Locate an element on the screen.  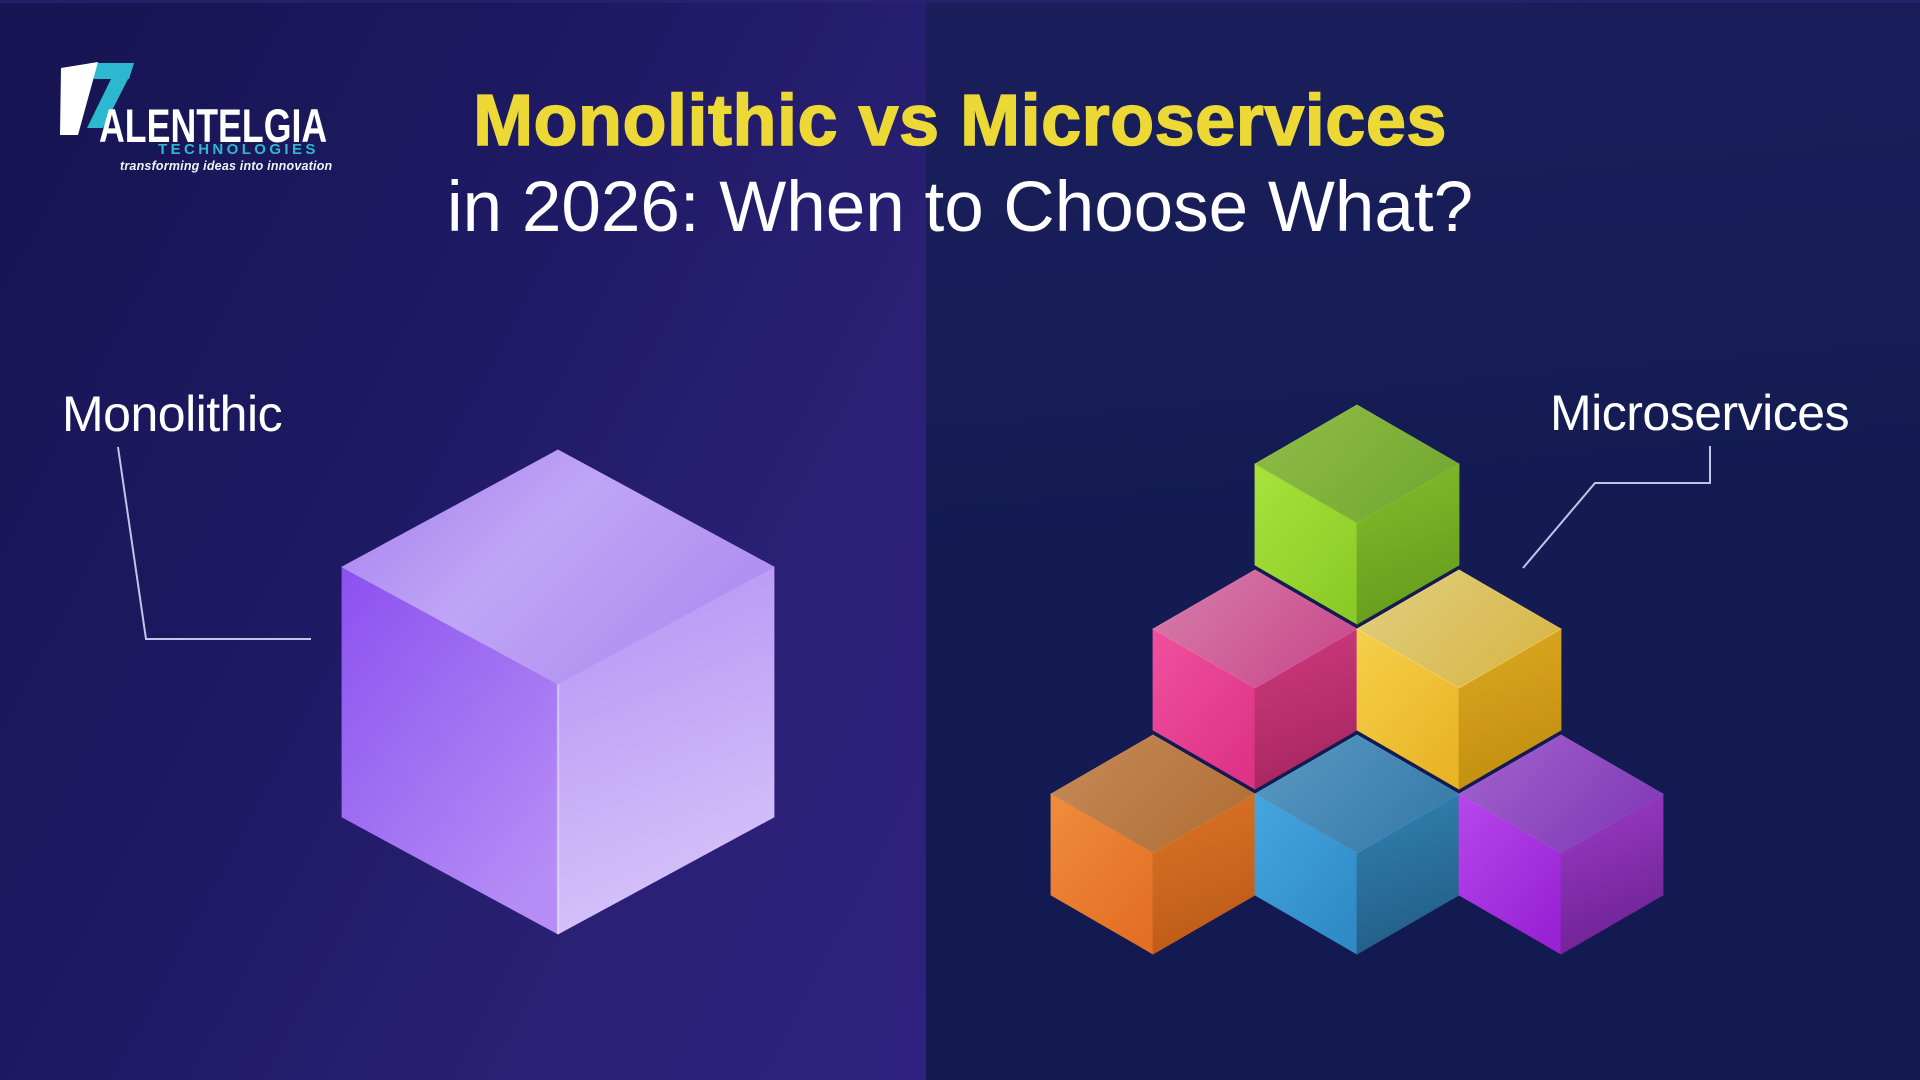
green-cube-top-face is located at coordinates (1357, 464).